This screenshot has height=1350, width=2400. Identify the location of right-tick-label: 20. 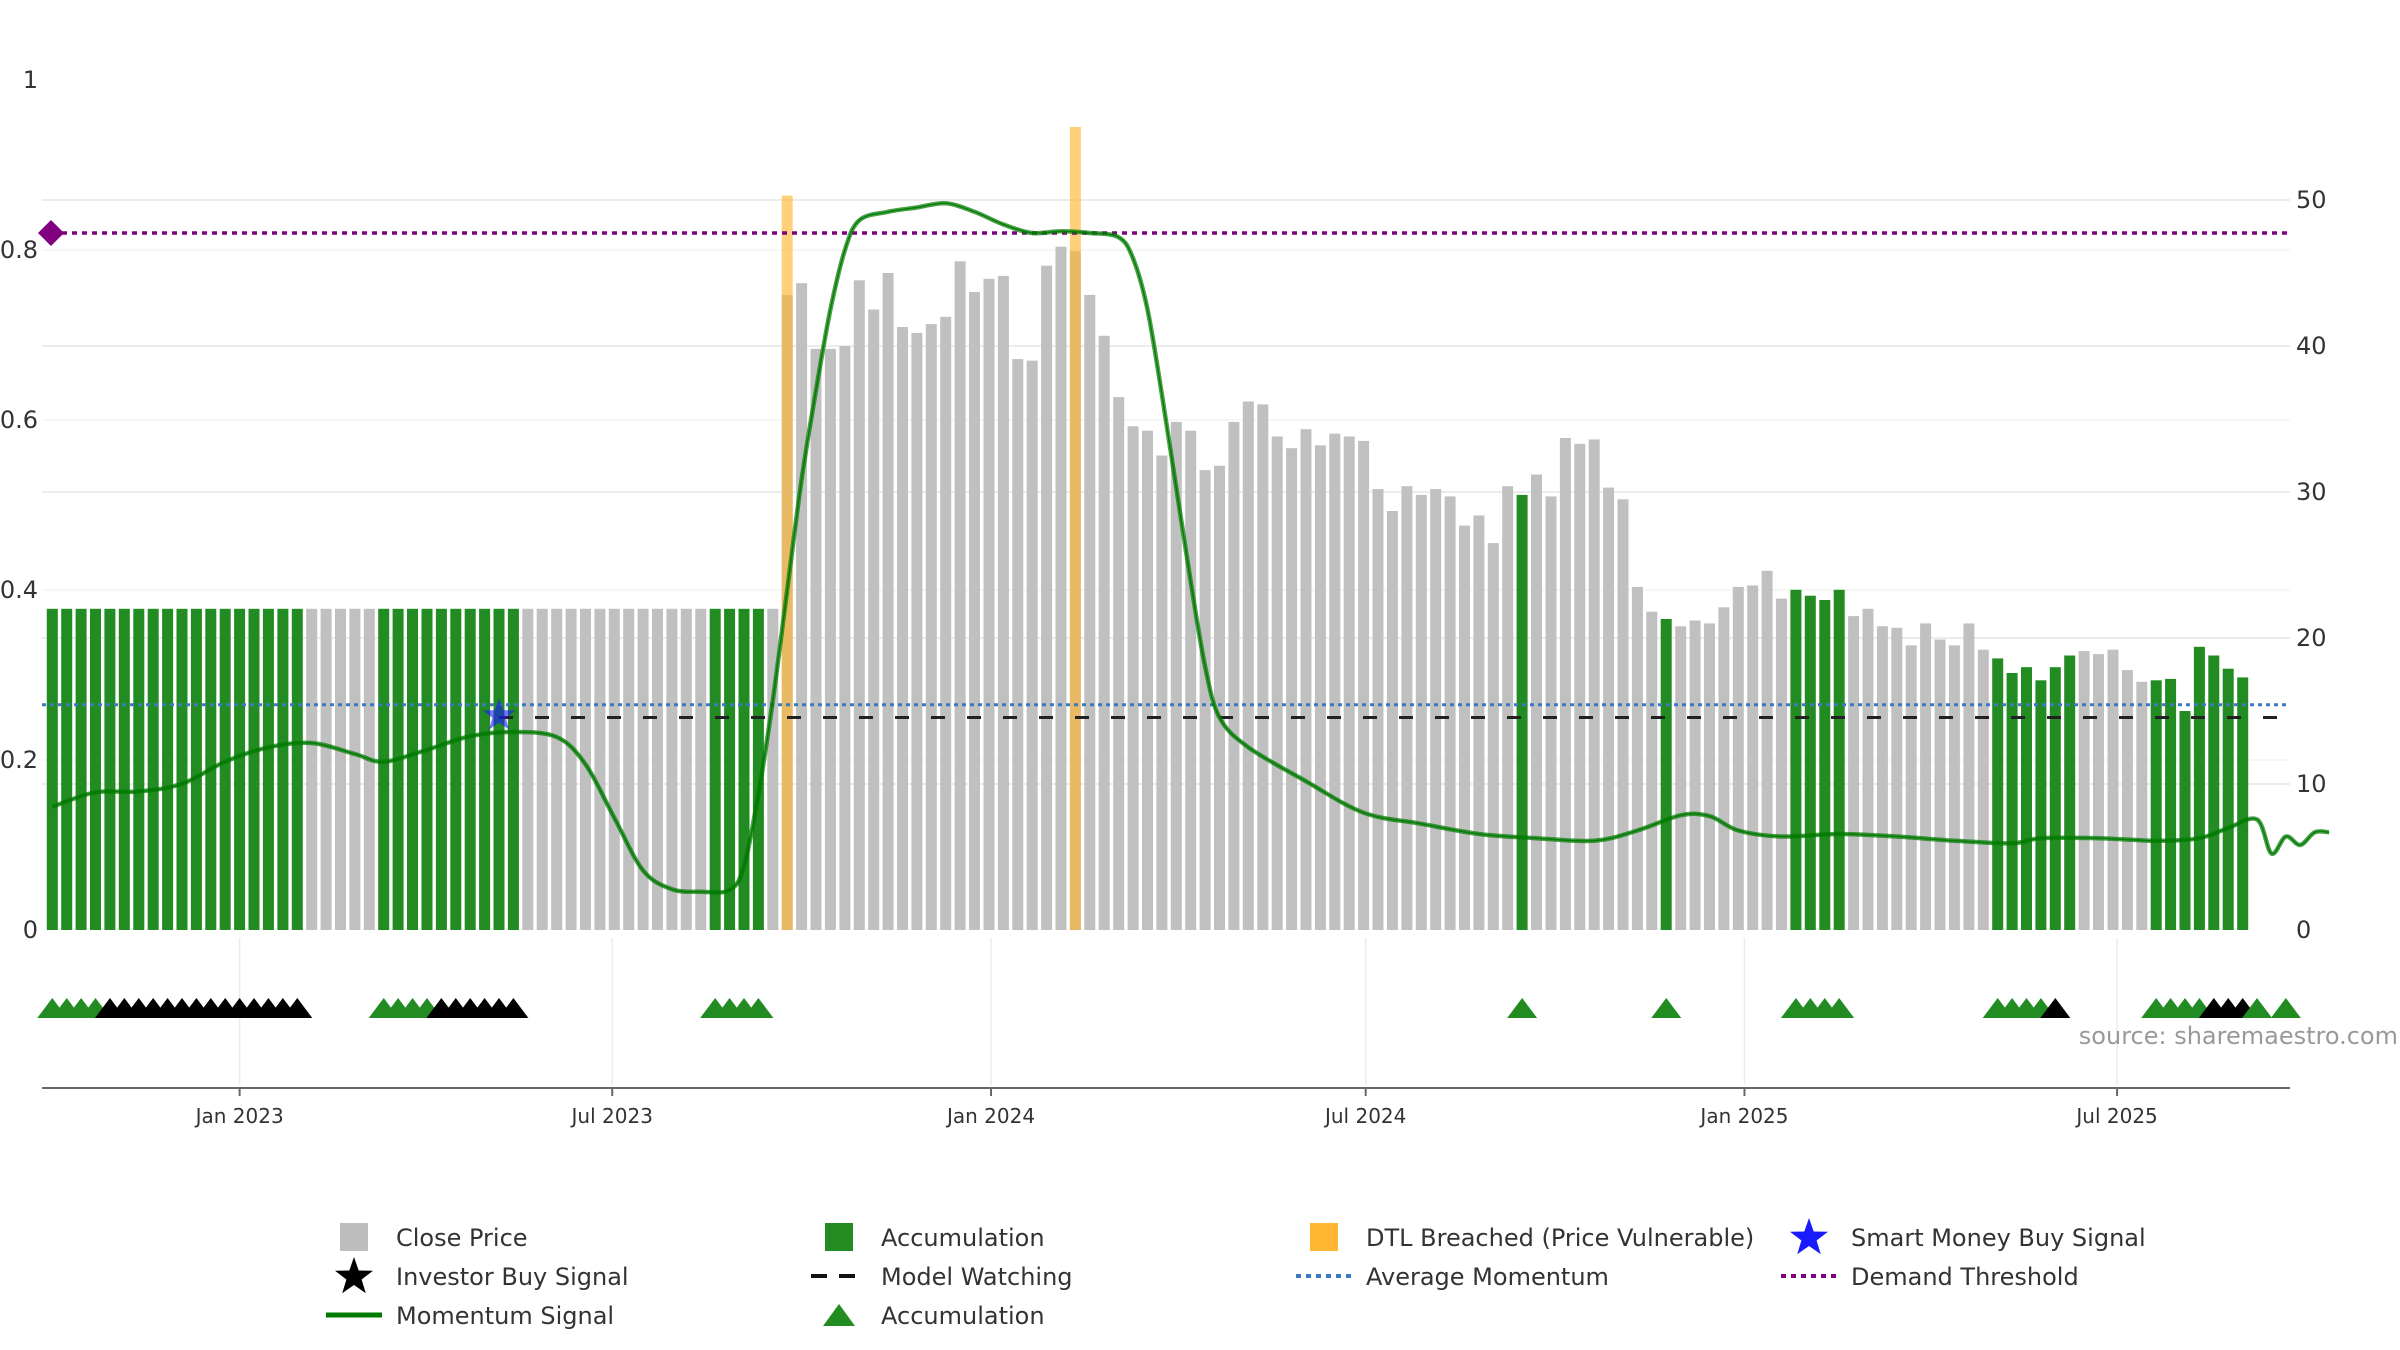
(2311, 638).